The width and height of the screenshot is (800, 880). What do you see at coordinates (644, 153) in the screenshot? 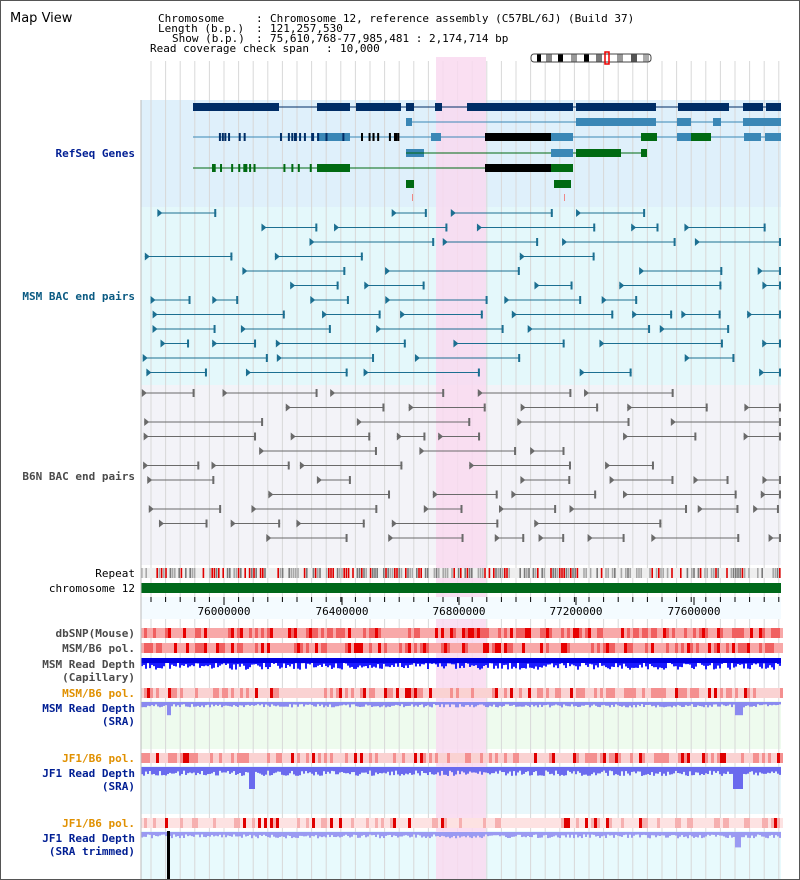
I see `refseq-exon` at bounding box center [644, 153].